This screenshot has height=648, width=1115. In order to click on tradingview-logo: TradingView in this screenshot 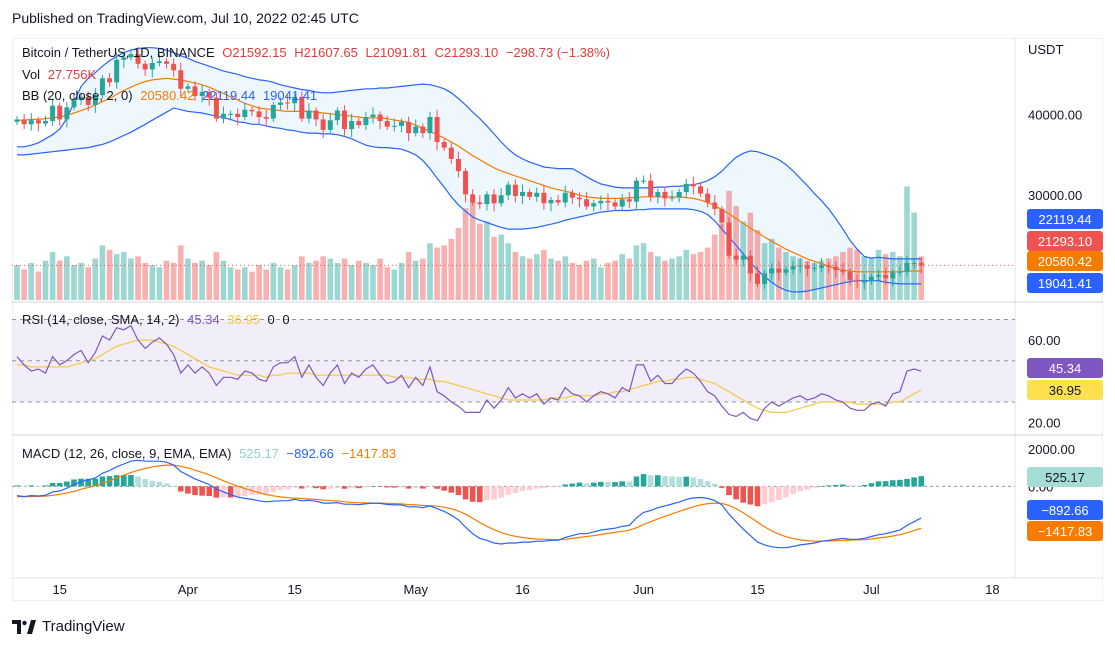, I will do `click(68, 626)`.